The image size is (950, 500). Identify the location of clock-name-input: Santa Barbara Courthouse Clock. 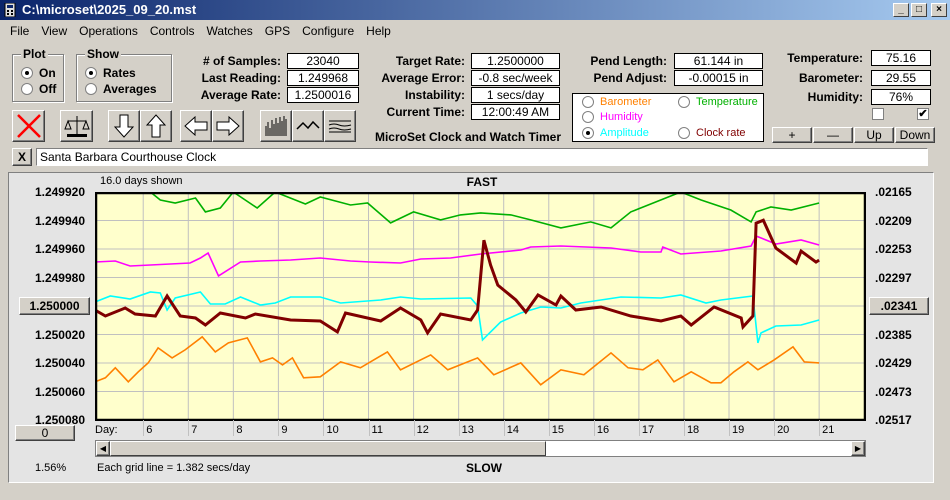
(482, 157).